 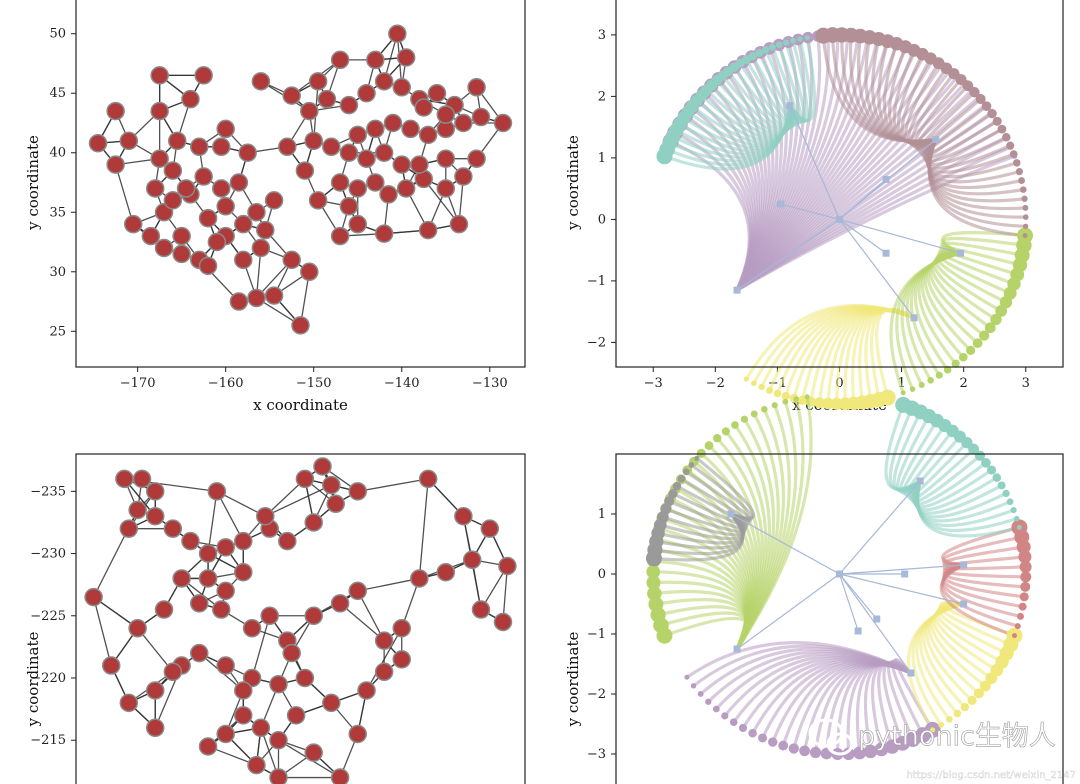 I want to click on y-tick-label: −220, so click(x=48, y=678).